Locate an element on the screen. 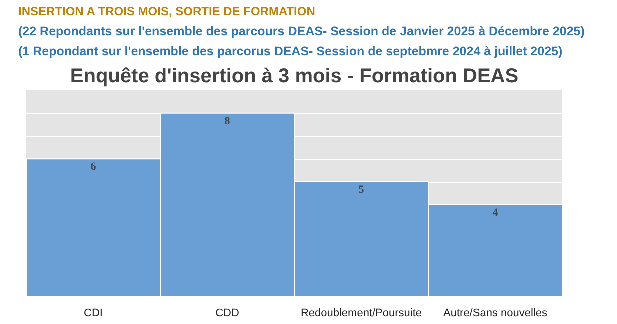 The width and height of the screenshot is (617, 324). data-label: 8 is located at coordinates (227, 121).